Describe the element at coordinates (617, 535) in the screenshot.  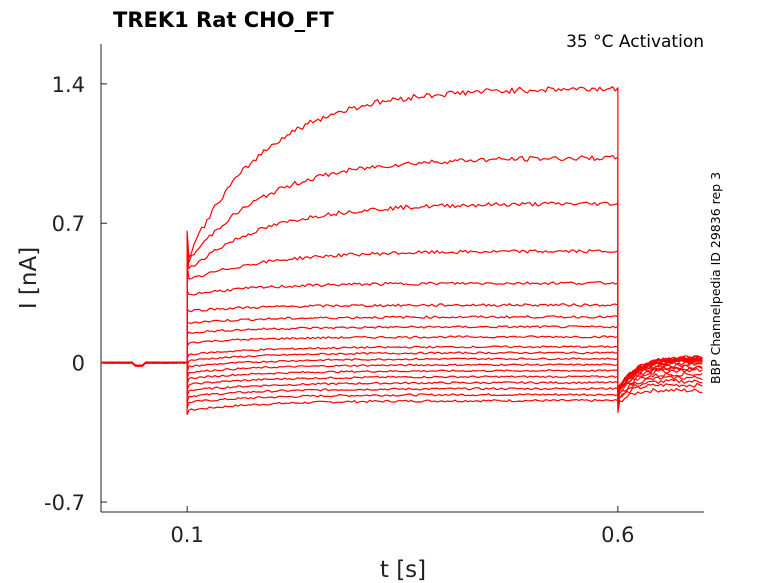
I see `x-tick-label: 0.6` at that location.